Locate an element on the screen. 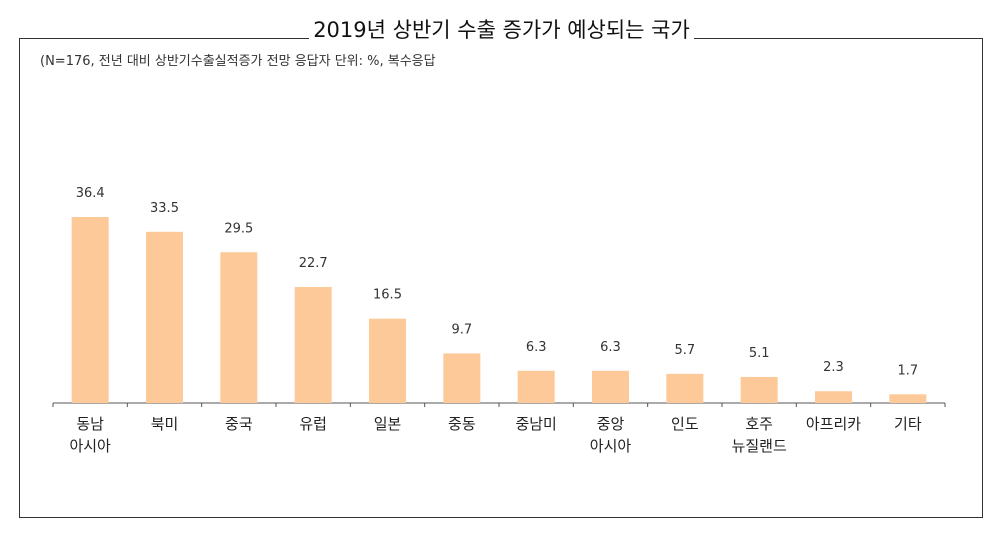 This screenshot has height=533, width=1003. chart-title: 2019년 상반기 수출 증가가 예상되는 국가 is located at coordinates (501, 29).